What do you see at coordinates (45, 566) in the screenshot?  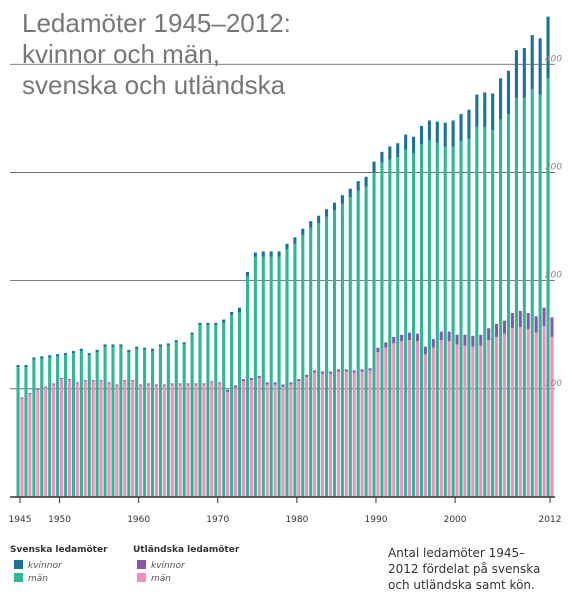 I see `legend-label: kvinnor` at bounding box center [45, 566].